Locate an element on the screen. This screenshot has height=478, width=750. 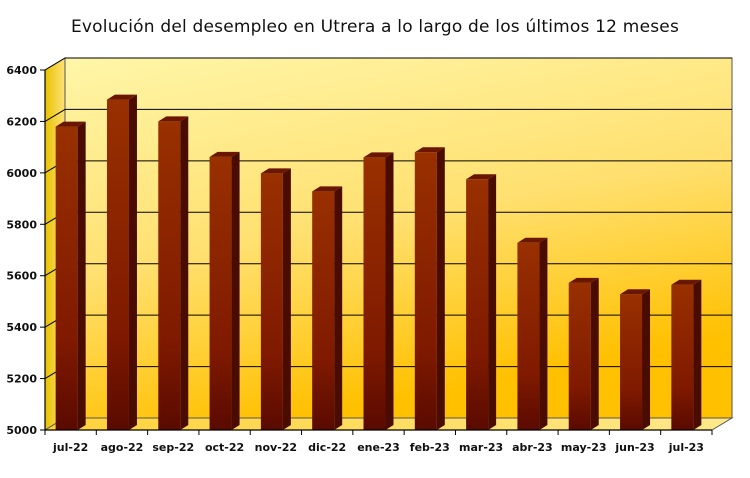
x-tick-label: jun-23 is located at coordinates (634, 447).